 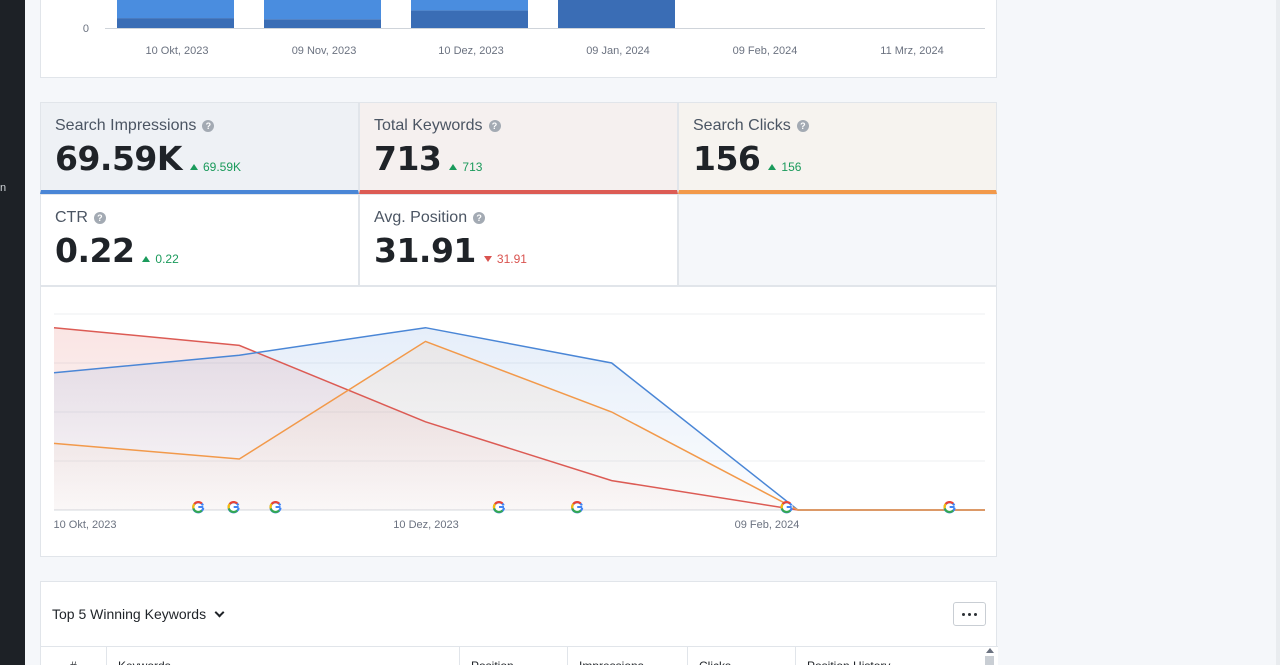 What do you see at coordinates (989, 660) in the screenshot?
I see `table-scrollbar` at bounding box center [989, 660].